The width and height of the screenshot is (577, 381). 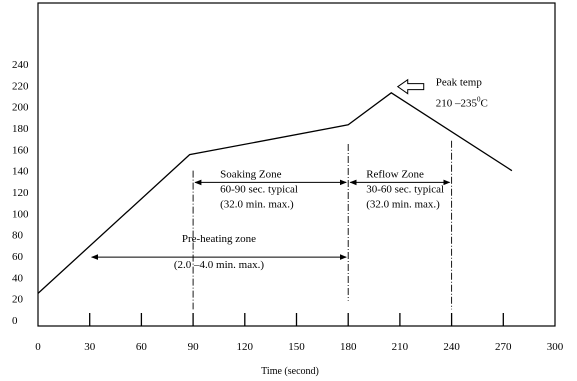 I want to click on y-tick-label: 80, so click(x=18, y=236).